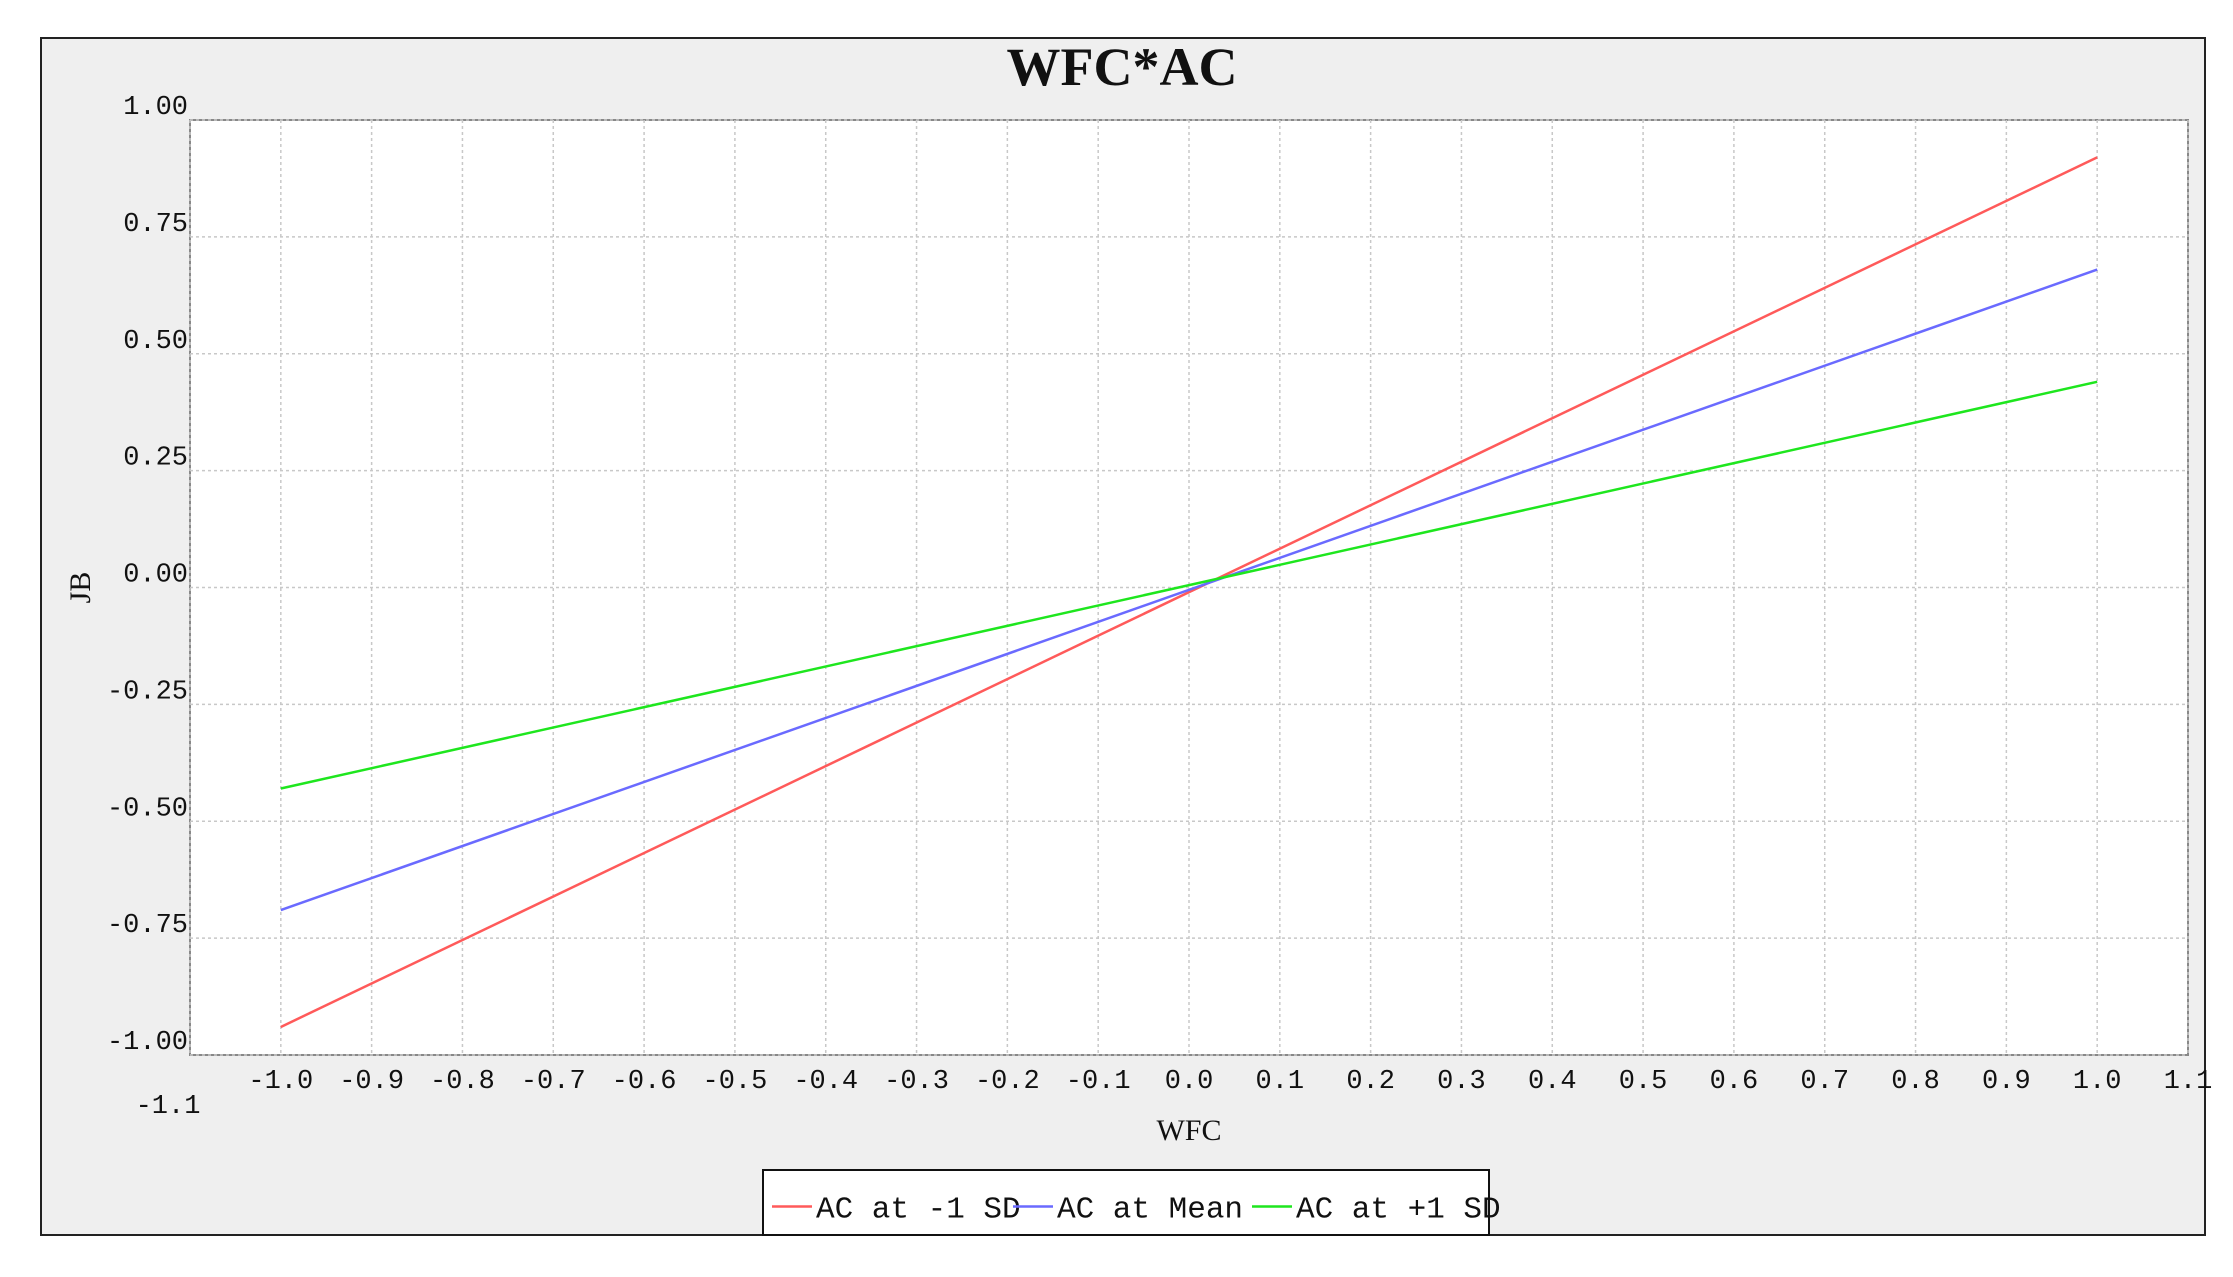 This screenshot has height=1277, width=2233. What do you see at coordinates (1280, 1082) in the screenshot?
I see `x-tick-label: 0.1` at bounding box center [1280, 1082].